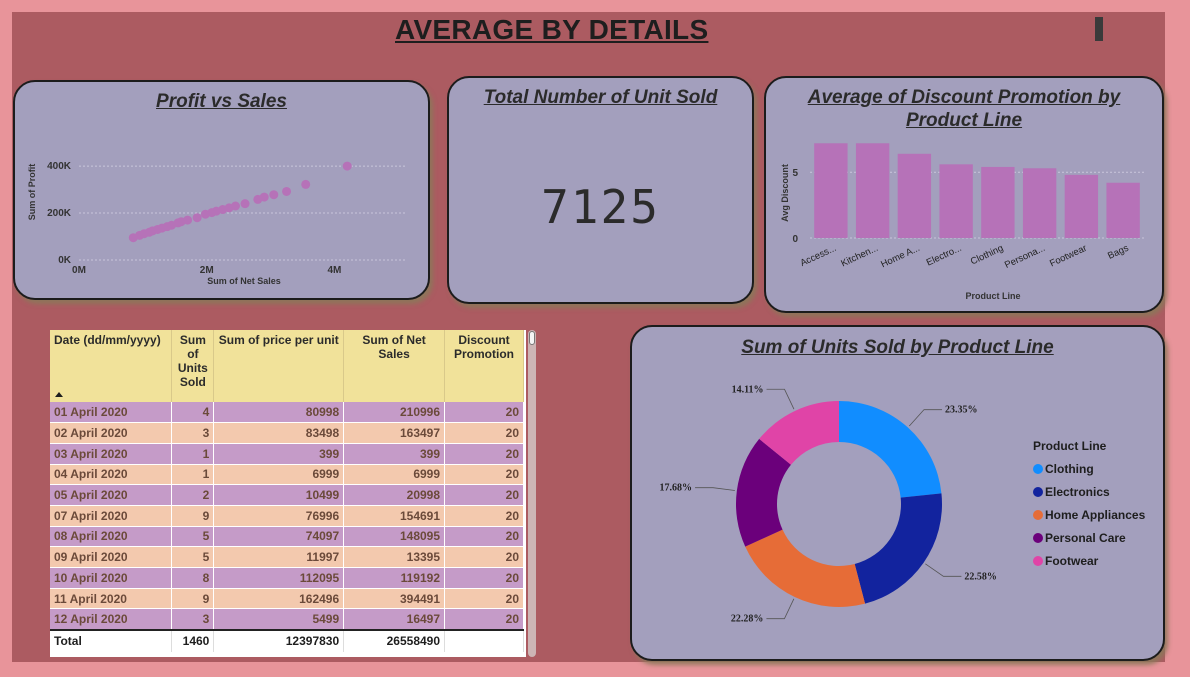 This screenshot has width=1190, height=677. What do you see at coordinates (335, 270) in the screenshot?
I see `scatter-x-tick: 4M` at bounding box center [335, 270].